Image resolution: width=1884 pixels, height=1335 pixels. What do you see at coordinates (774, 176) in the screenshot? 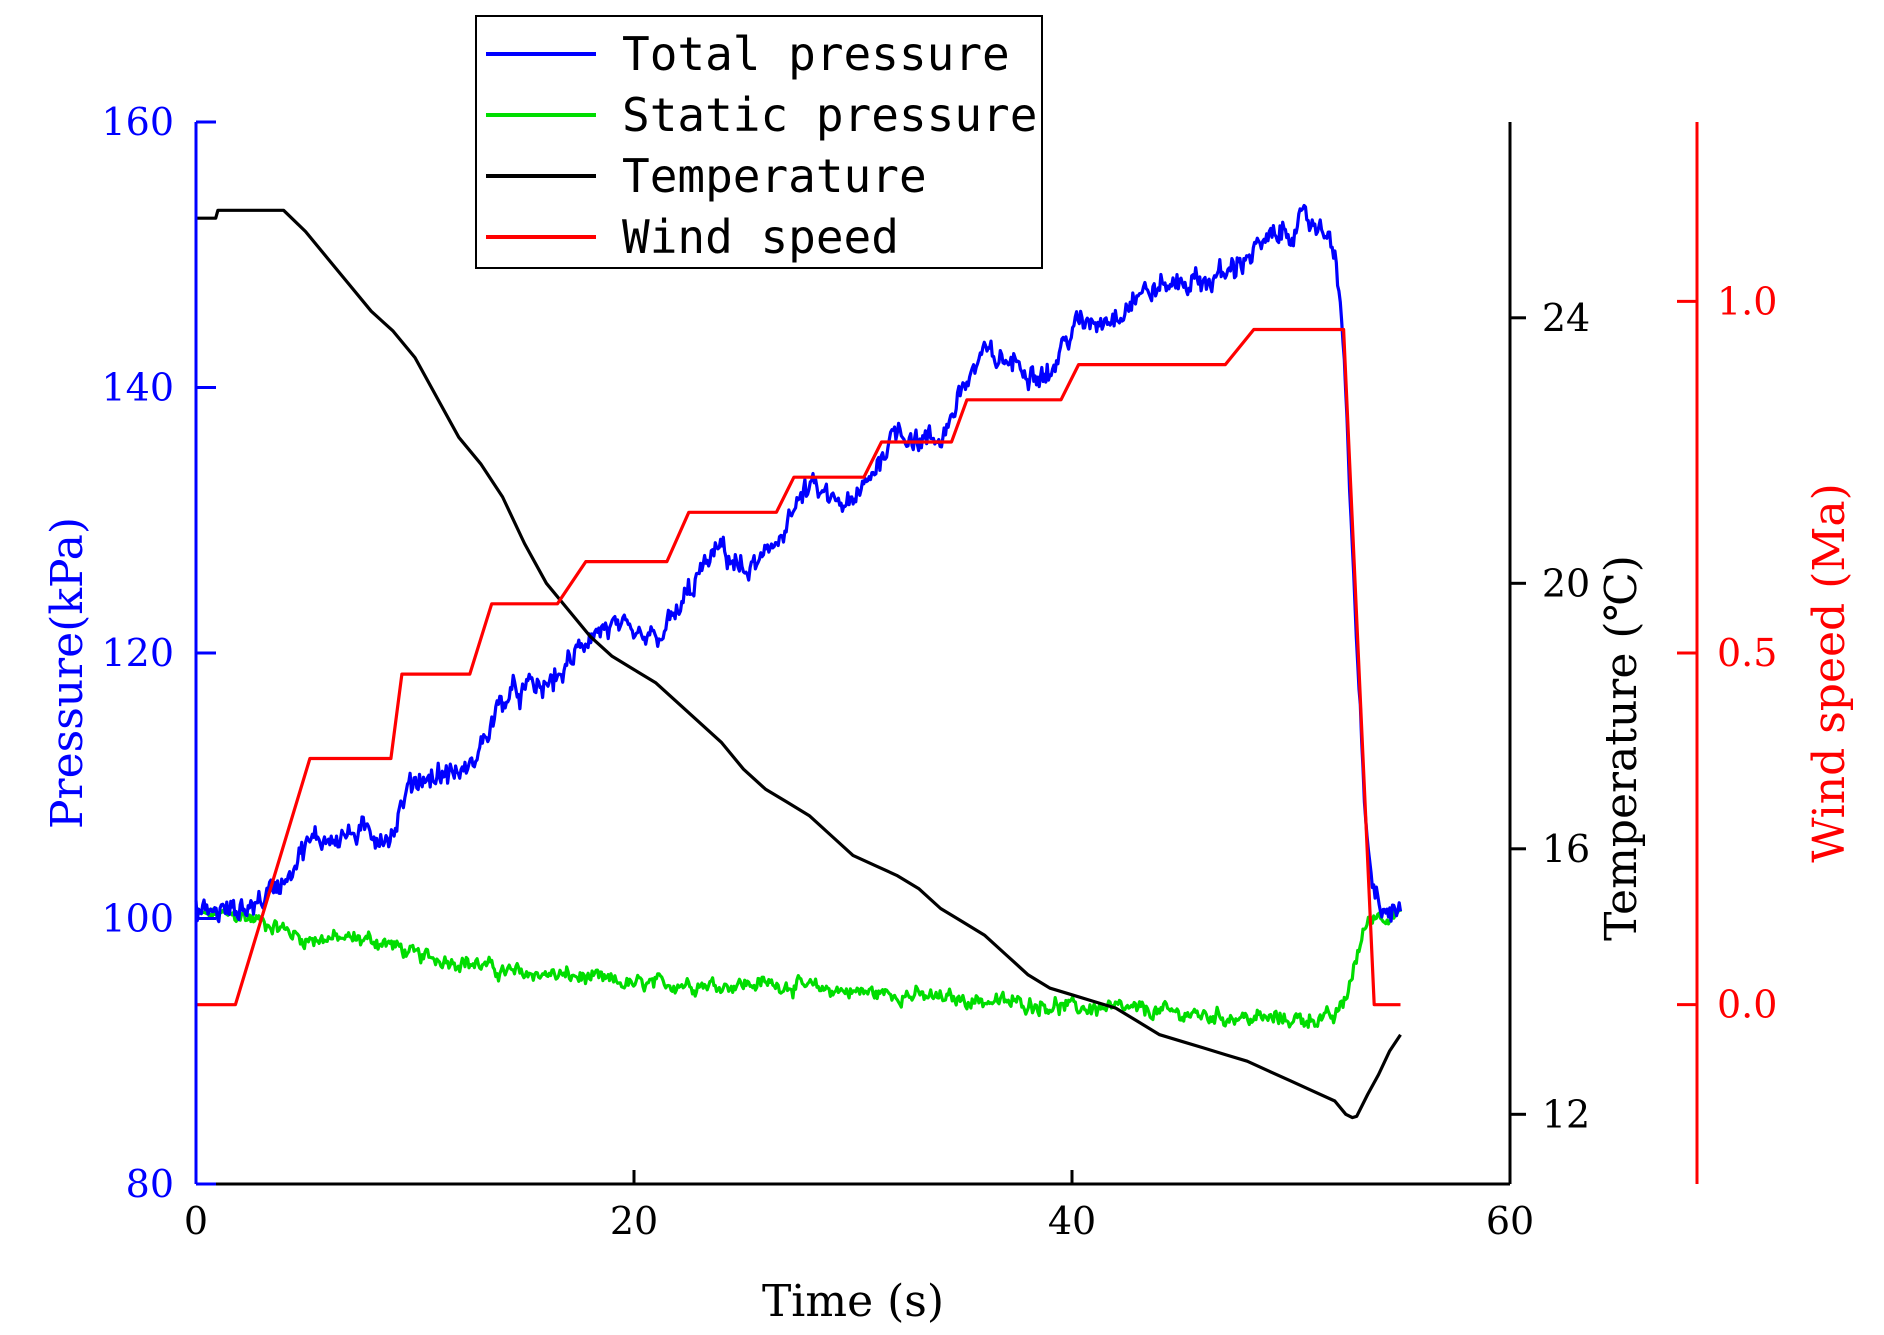
I see `legend-label: Temperature` at bounding box center [774, 176].